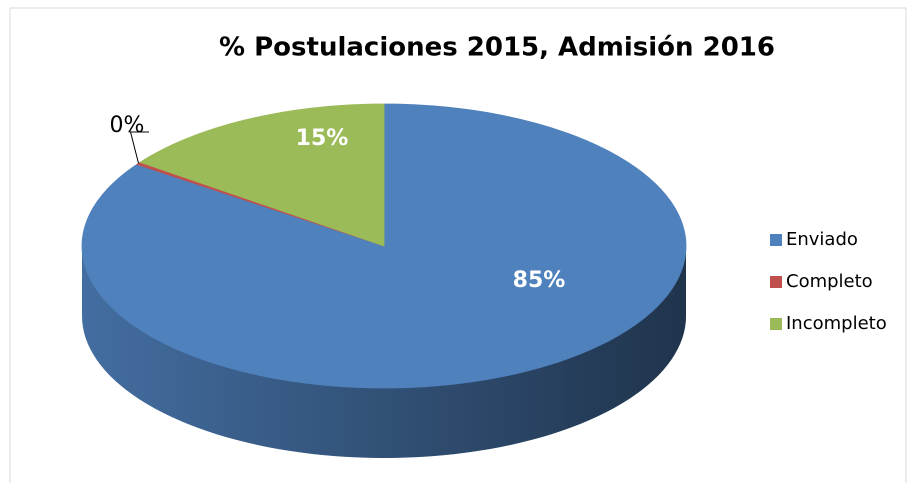 The image size is (916, 483). What do you see at coordinates (127, 125) in the screenshot?
I see `data-label: 0%` at bounding box center [127, 125].